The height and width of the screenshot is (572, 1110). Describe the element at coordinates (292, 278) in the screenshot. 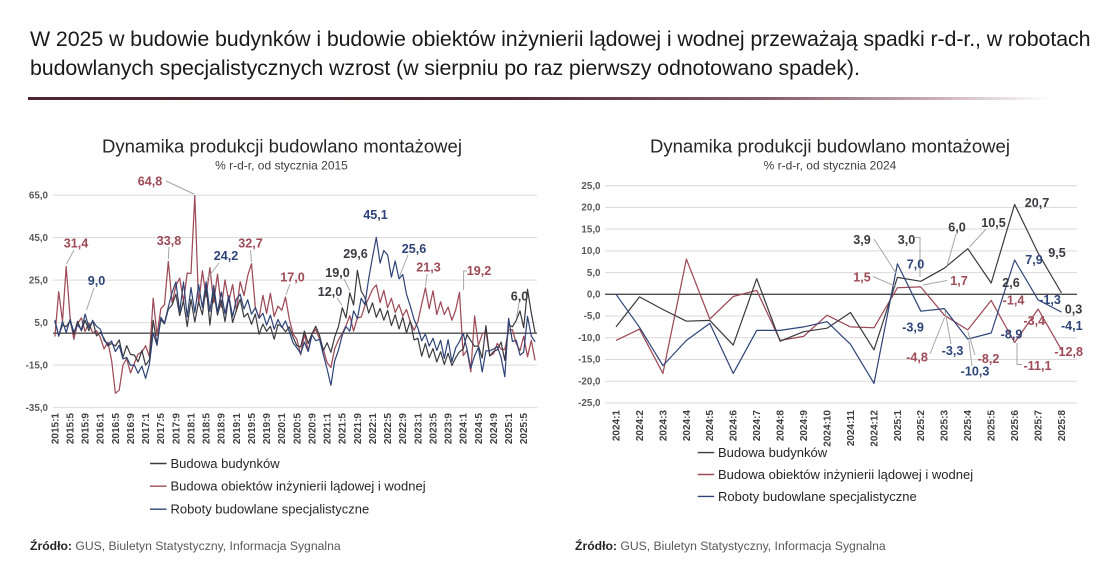

I see `svg-text: 17,0` at that location.